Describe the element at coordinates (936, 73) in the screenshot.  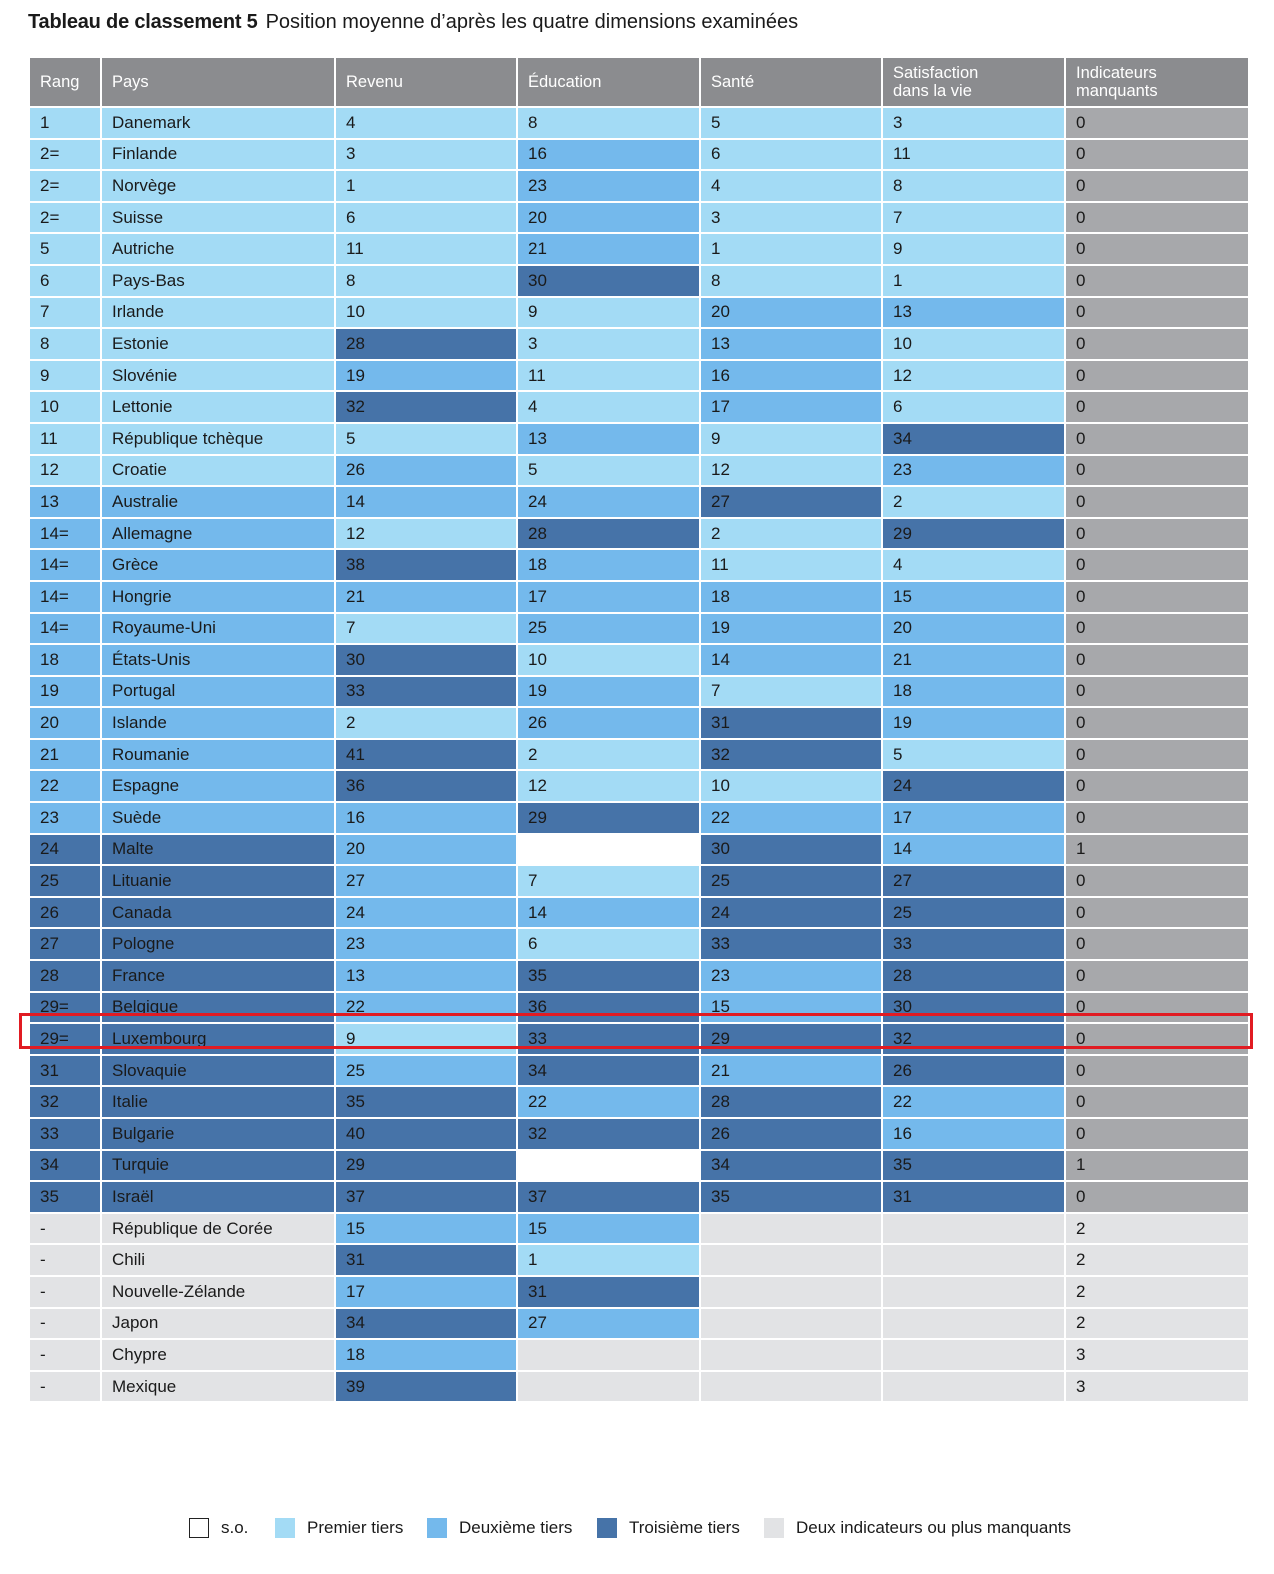
I see `header-satisfaction-line1: Satisfaction` at that location.